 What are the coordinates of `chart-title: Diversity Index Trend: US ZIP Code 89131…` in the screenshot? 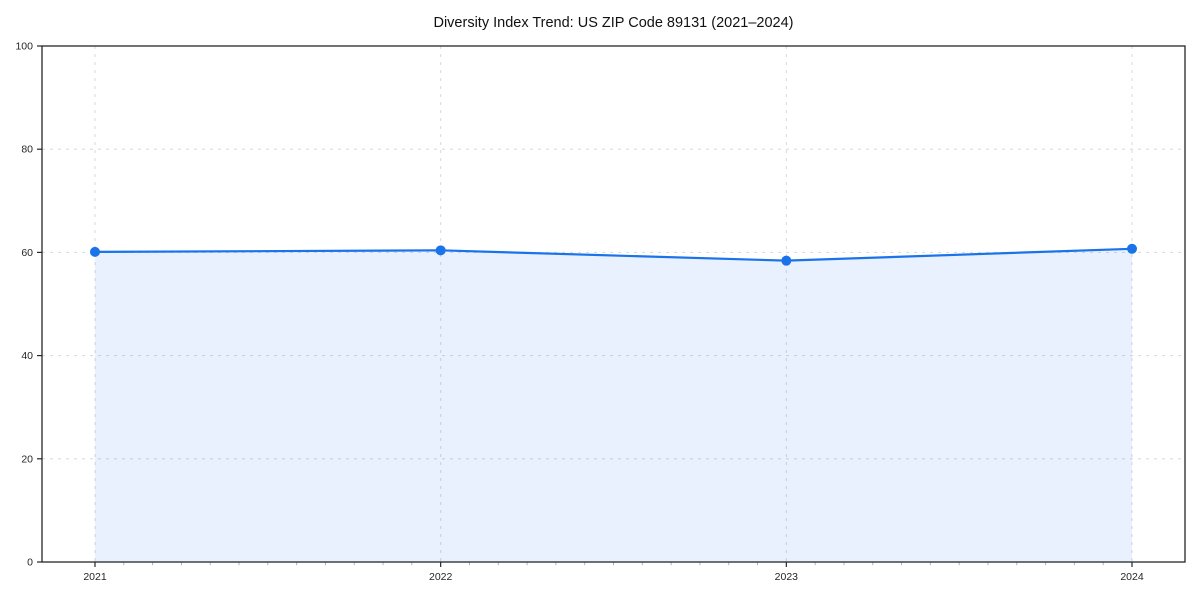 It's located at (613, 23).